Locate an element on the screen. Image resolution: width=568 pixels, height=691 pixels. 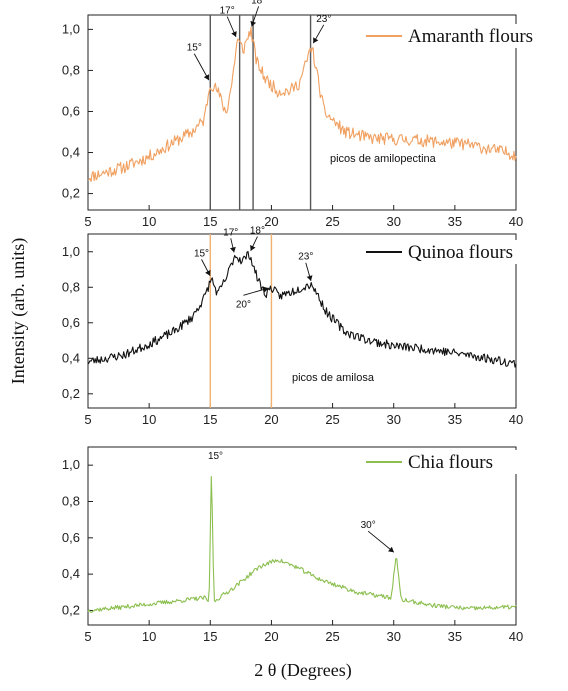
chia-peak-label: 15° is located at coordinates (215, 456).